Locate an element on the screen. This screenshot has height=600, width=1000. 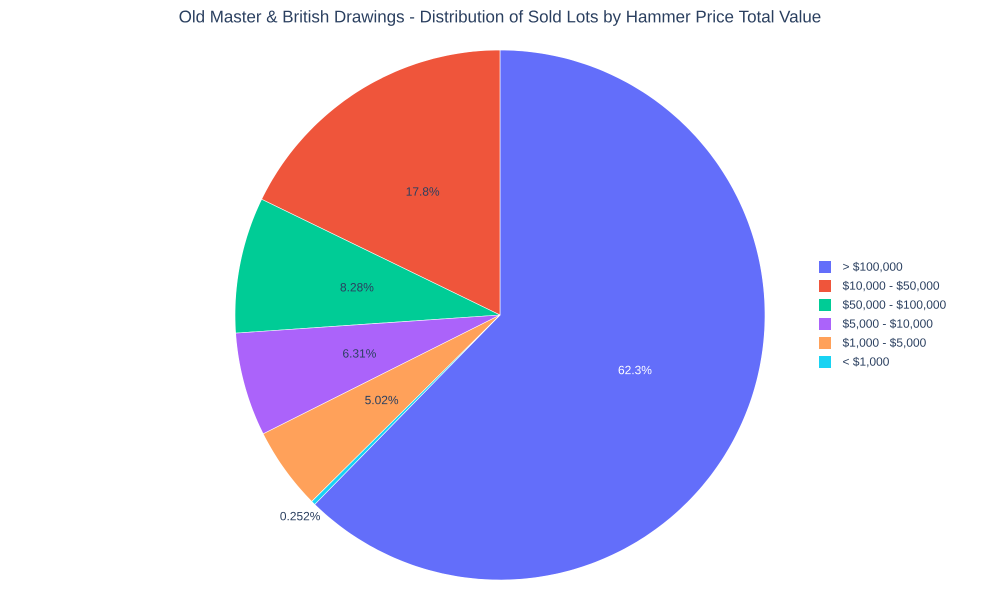
legend-label: $10,000 - $50,000 is located at coordinates (891, 286).